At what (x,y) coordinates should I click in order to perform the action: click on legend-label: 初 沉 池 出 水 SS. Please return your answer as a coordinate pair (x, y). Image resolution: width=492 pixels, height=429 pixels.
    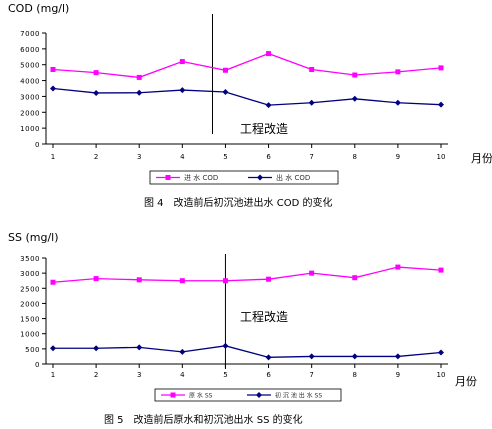
    Looking at the image, I should click on (298, 396).